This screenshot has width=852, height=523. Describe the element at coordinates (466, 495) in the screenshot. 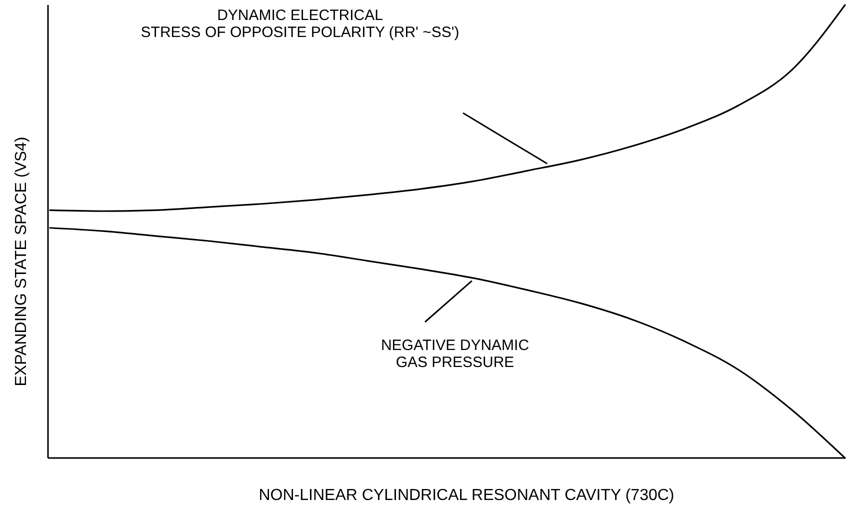

I see `x-axis-title: NON-LINEAR CYLINDRICAL RESONANT CAVITY (730C)` at that location.